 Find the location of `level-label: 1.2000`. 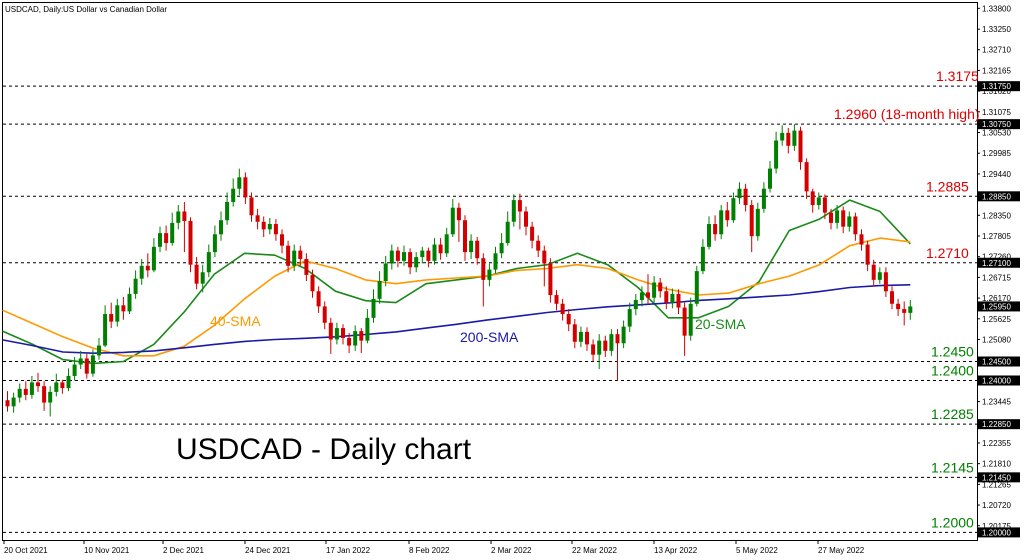

level-label: 1.2000 is located at coordinates (952, 522).